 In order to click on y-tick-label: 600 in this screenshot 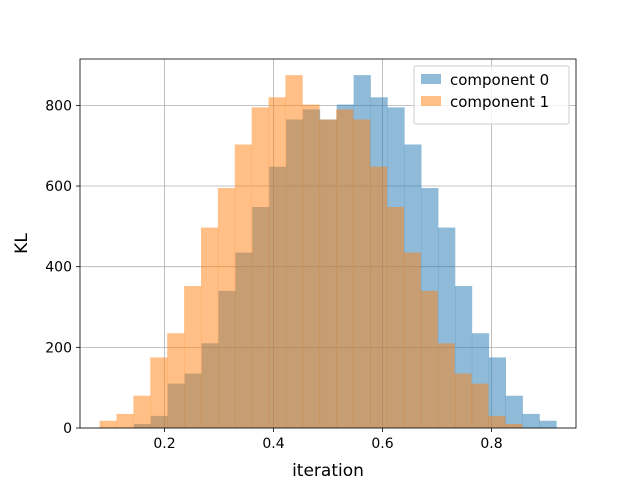, I will do `click(58, 187)`.